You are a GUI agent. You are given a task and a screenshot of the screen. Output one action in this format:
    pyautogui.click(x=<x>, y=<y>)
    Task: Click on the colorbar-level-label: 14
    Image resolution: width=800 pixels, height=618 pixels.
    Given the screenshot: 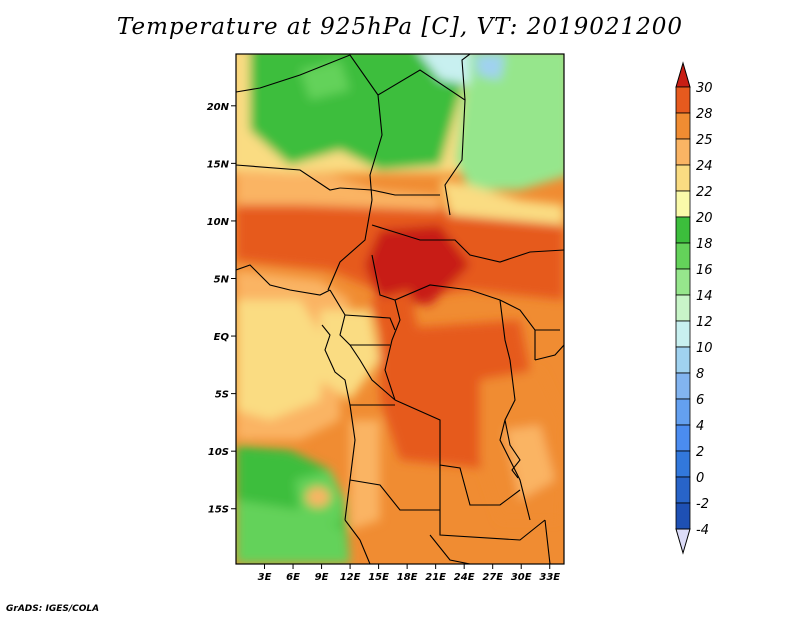 What is the action you would take?
    pyautogui.click(x=704, y=296)
    